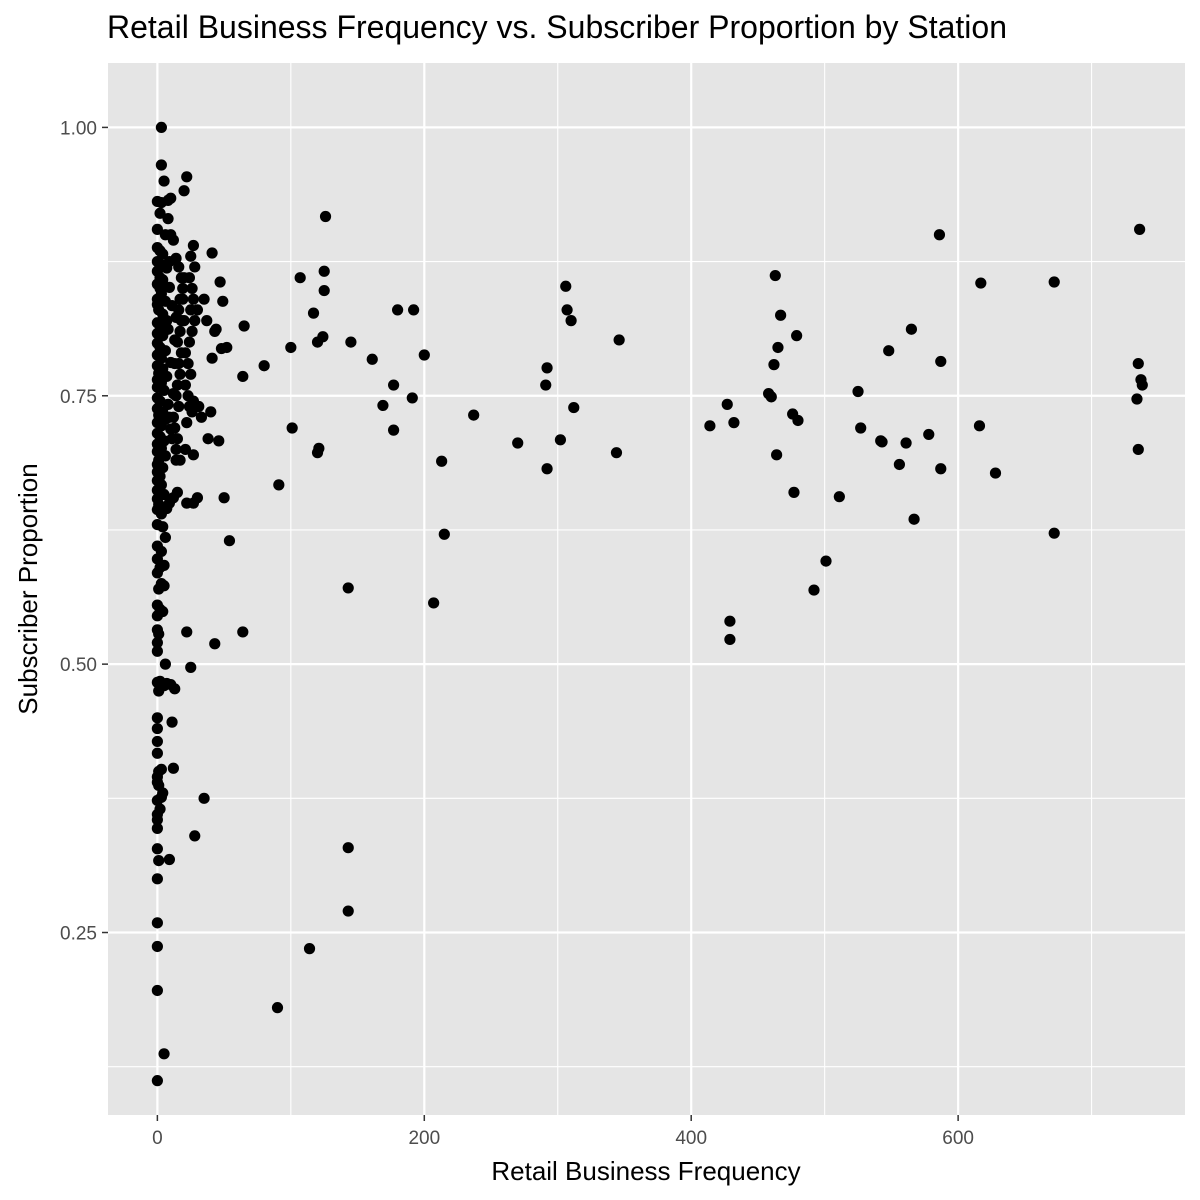 The height and width of the screenshot is (1200, 1200). I want to click on x-tick-label: 400, so click(691, 1138).